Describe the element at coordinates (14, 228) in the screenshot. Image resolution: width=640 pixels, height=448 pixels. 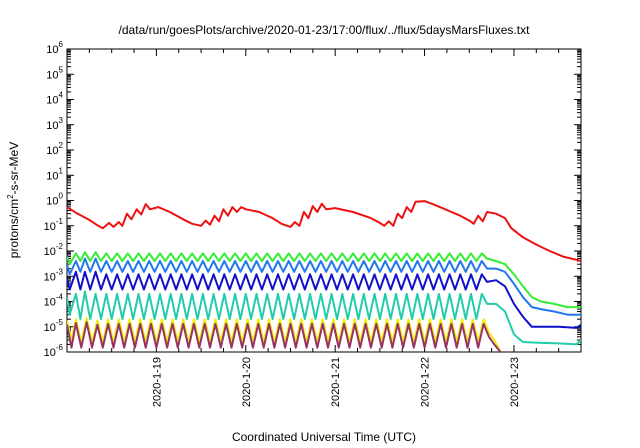
I see `y-axis-label-main: protons/cm` at that location.